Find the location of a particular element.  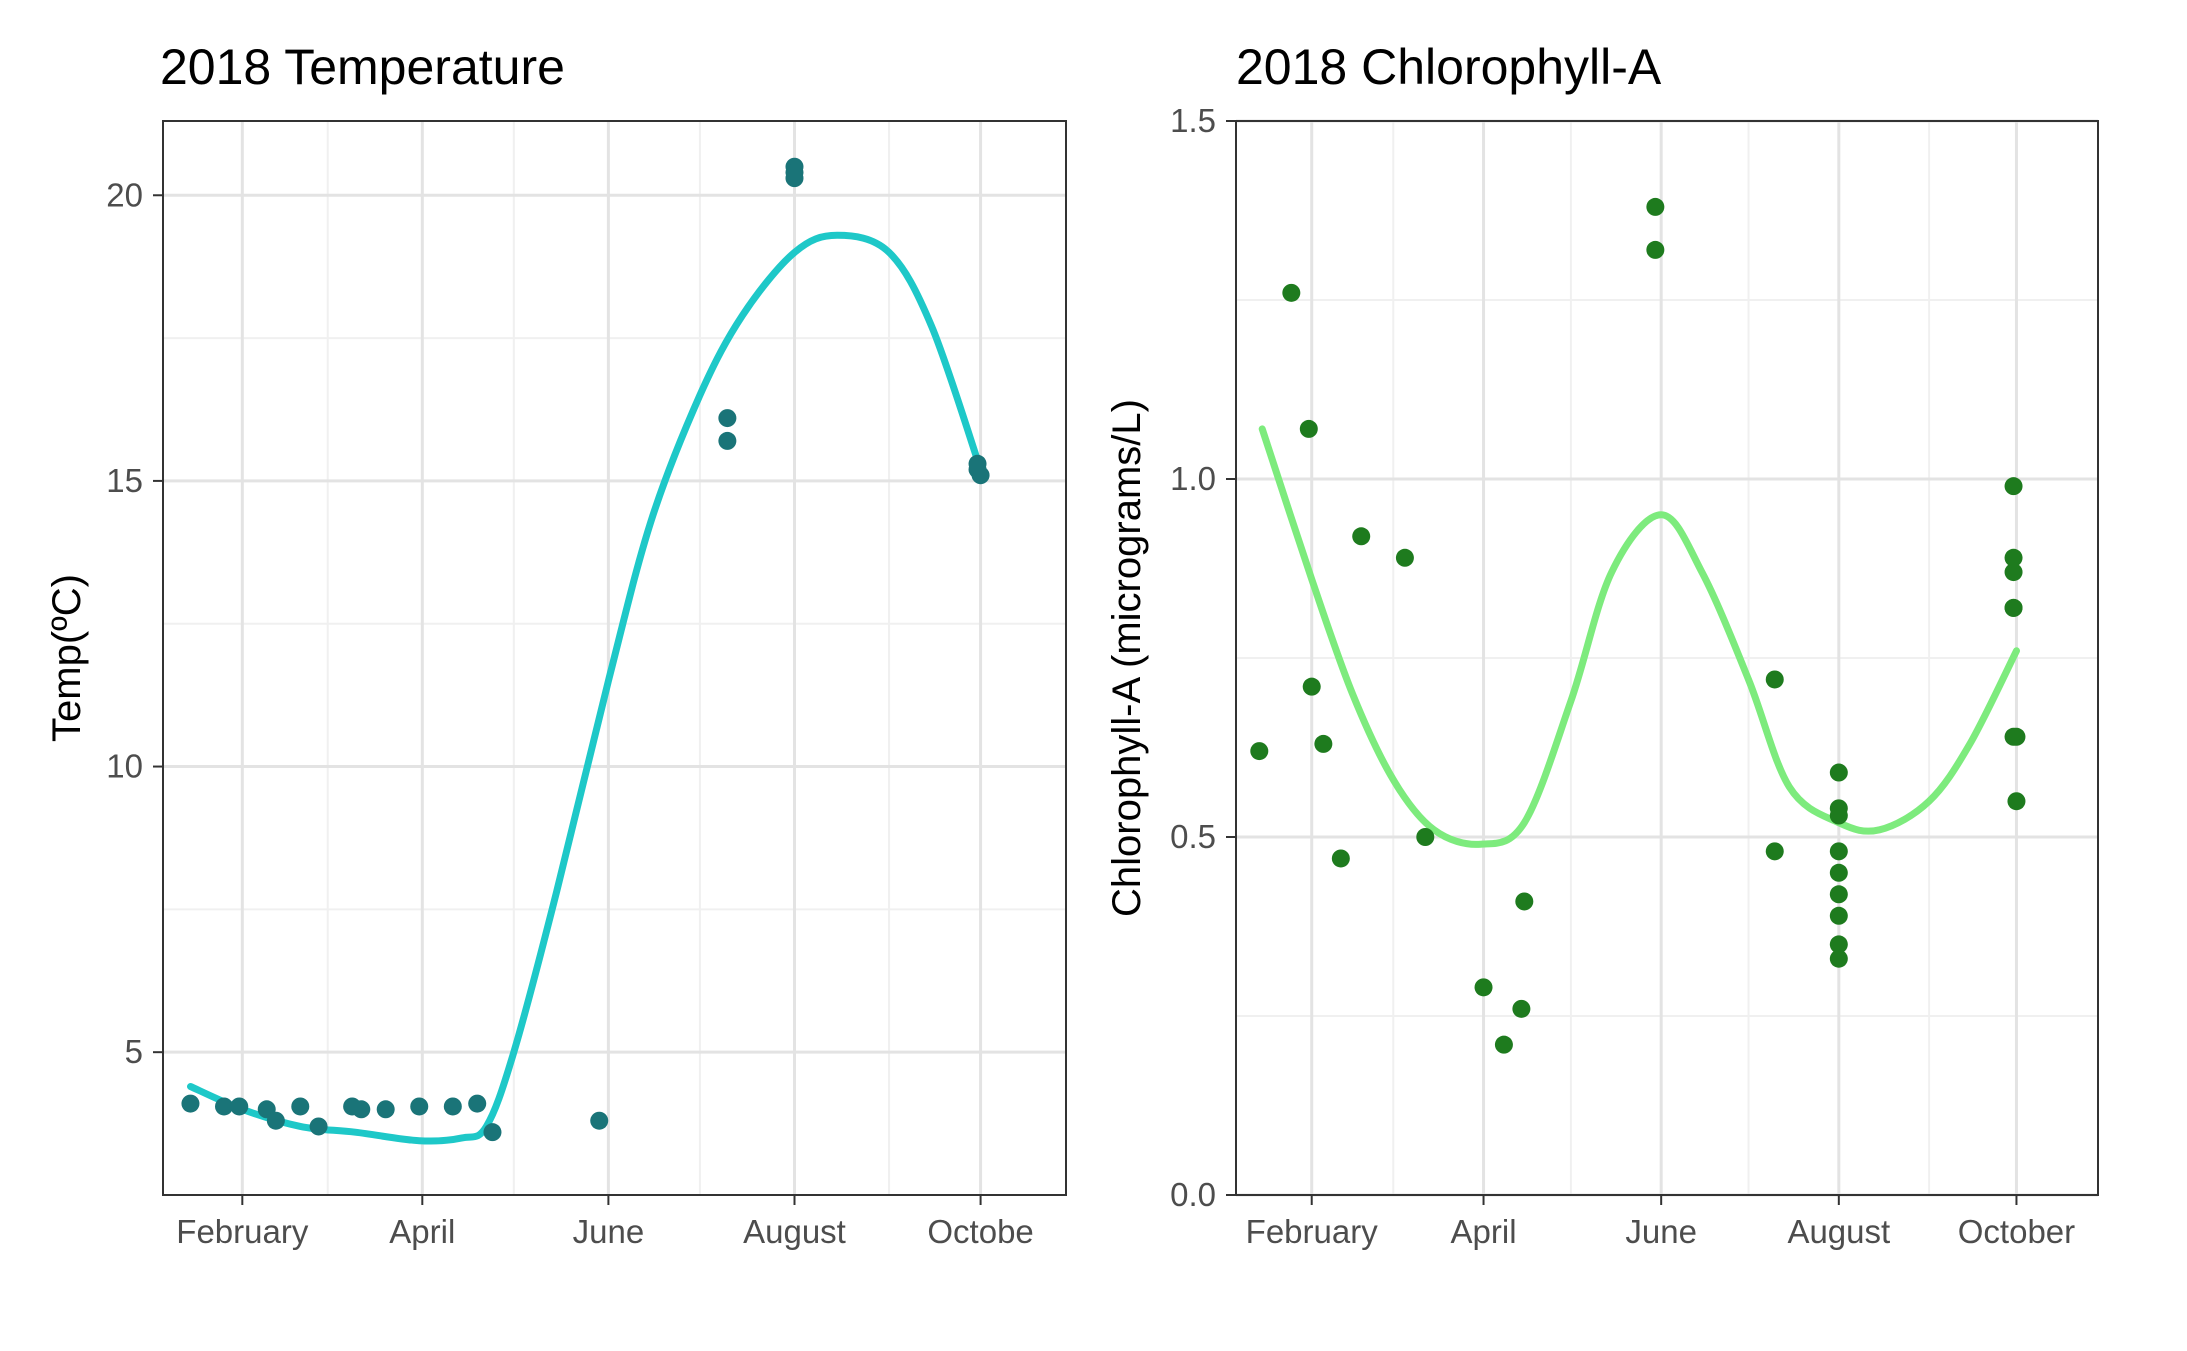

y-axis-title: Temp(ºC) is located at coordinates (67, 658).